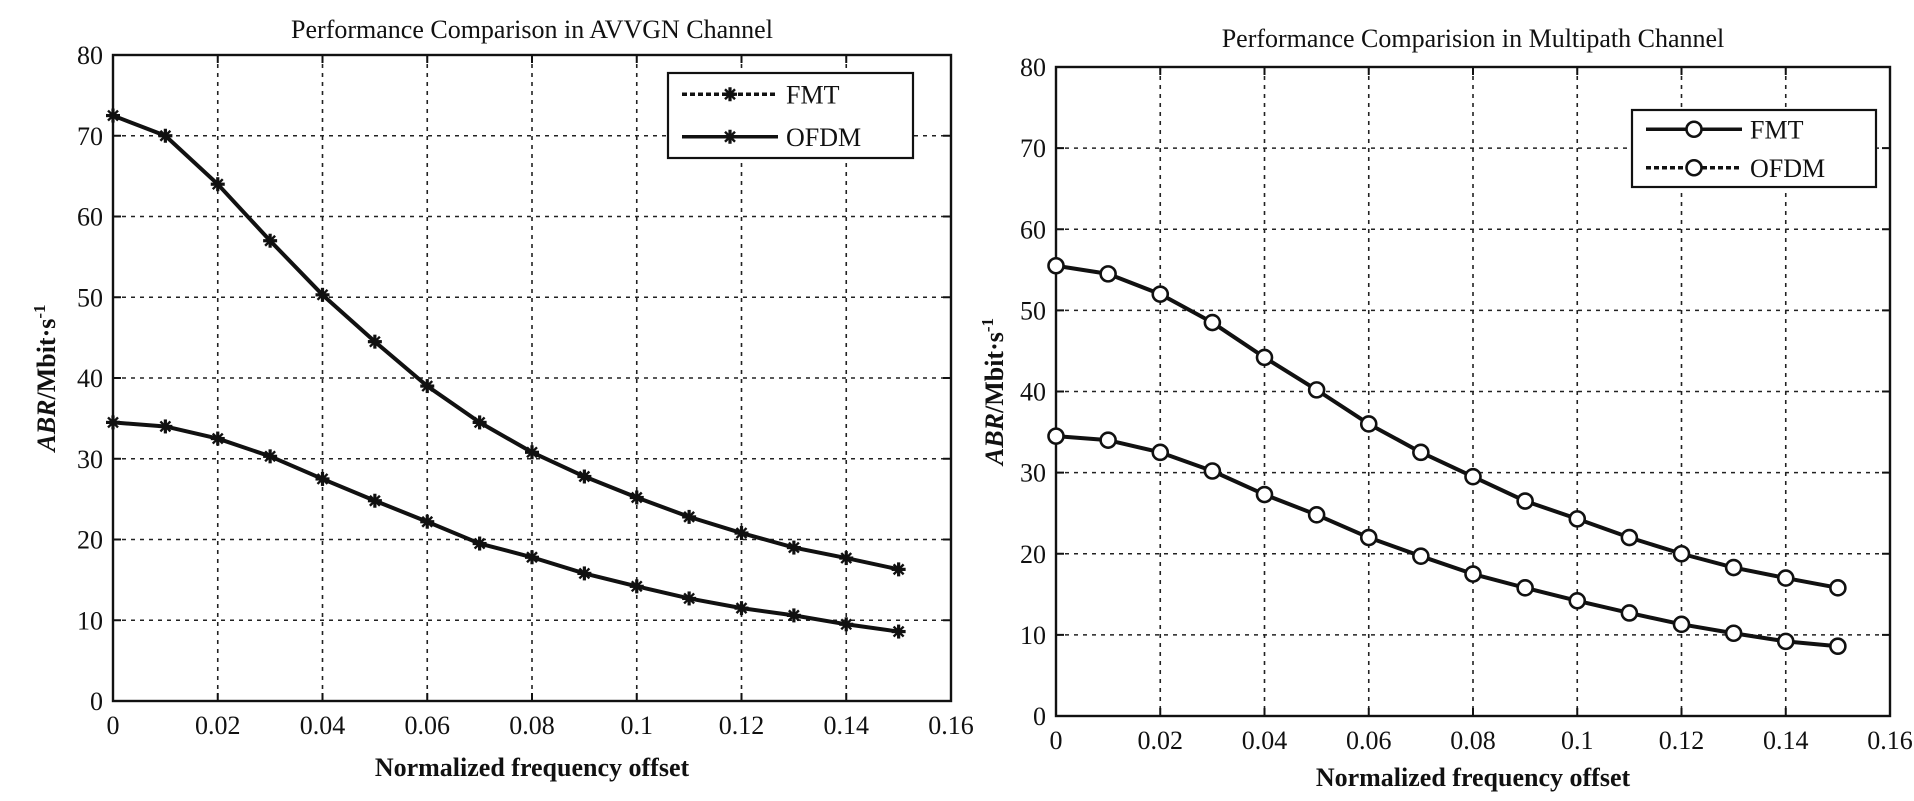 The image size is (1914, 801). I want to click on y-tick-label: 10, so click(90, 620).